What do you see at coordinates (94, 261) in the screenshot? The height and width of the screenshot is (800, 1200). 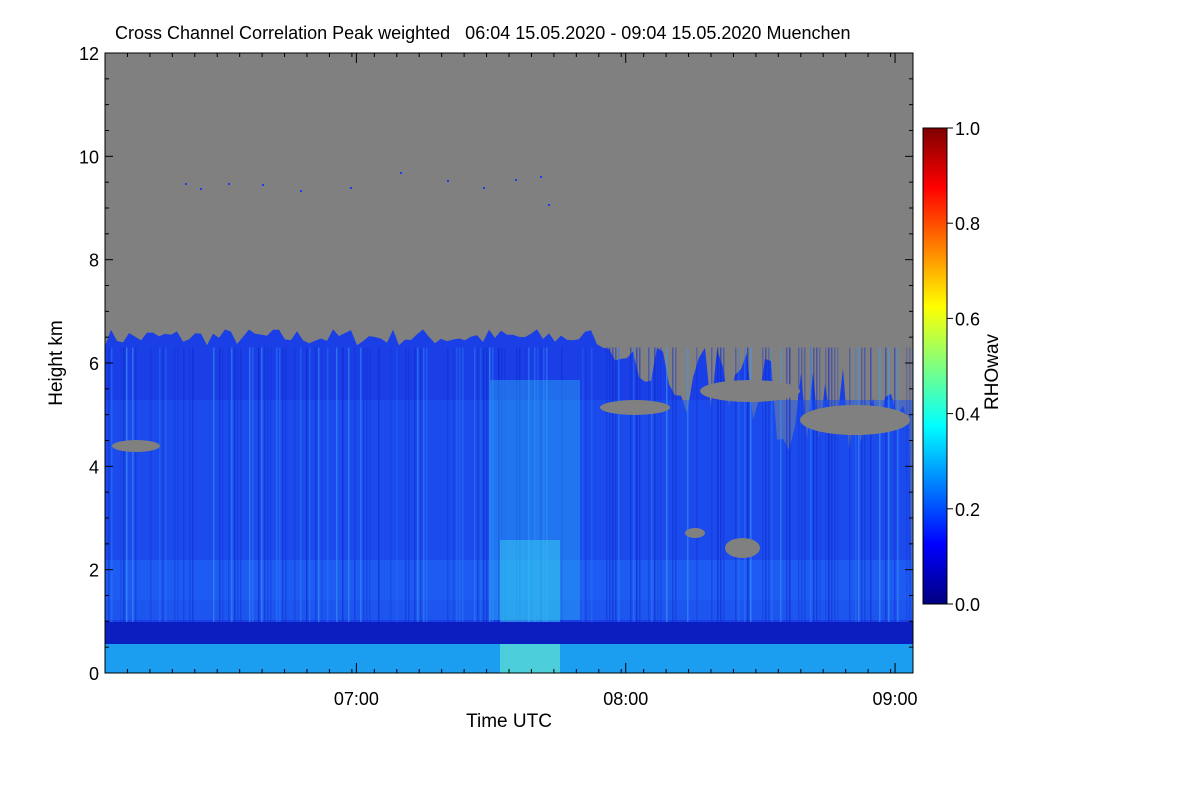 I see `y-tick-label: 8` at bounding box center [94, 261].